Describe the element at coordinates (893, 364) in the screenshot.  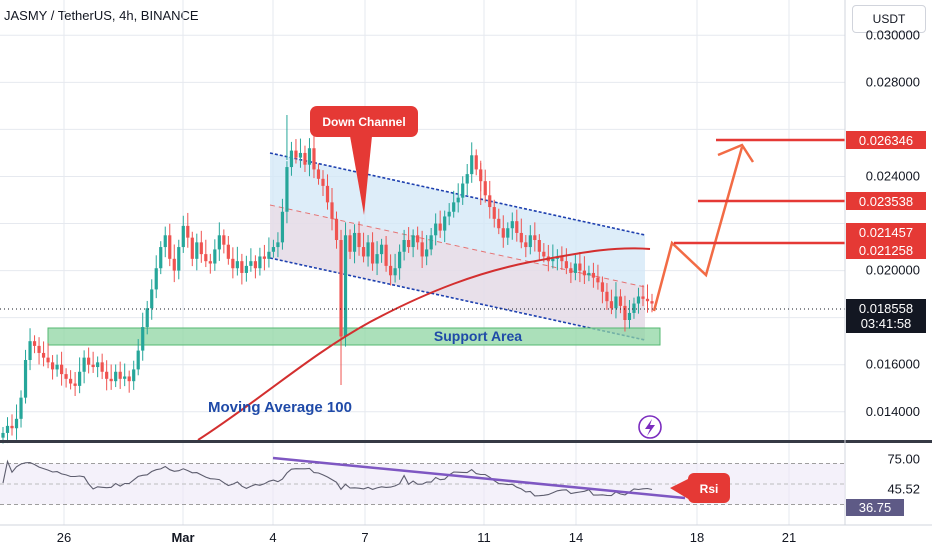
I see `price-axis-tick: 0.016000` at that location.